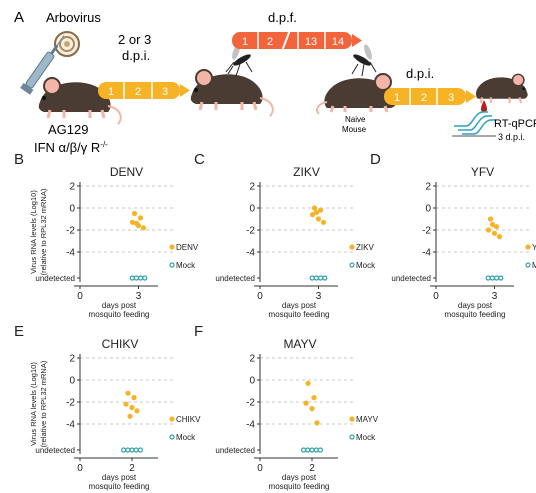 The height and width of the screenshot is (493, 536). I want to click on syringe-icon, so click(42, 65).